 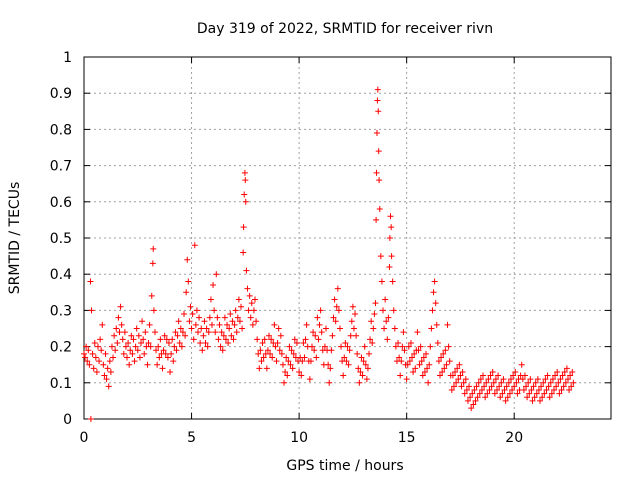 What do you see at coordinates (302, 438) in the screenshot?
I see `x-axis-tick-labels: 0 5 10 15 20` at bounding box center [302, 438].